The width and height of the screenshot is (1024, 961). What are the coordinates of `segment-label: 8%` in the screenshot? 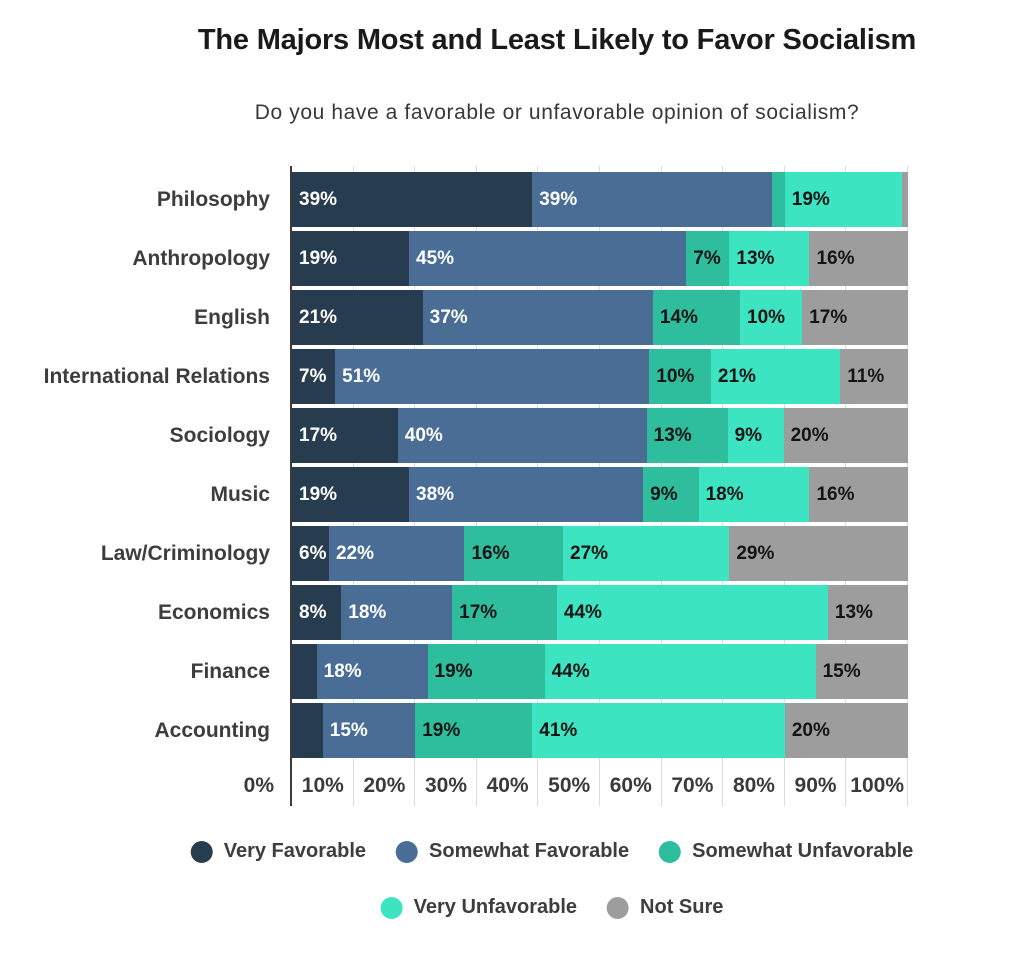 It's located at (313, 612).